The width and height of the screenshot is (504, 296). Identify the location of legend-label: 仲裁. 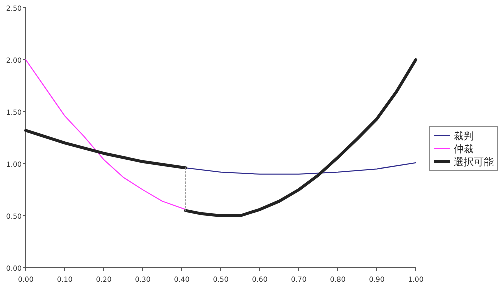
(464, 150).